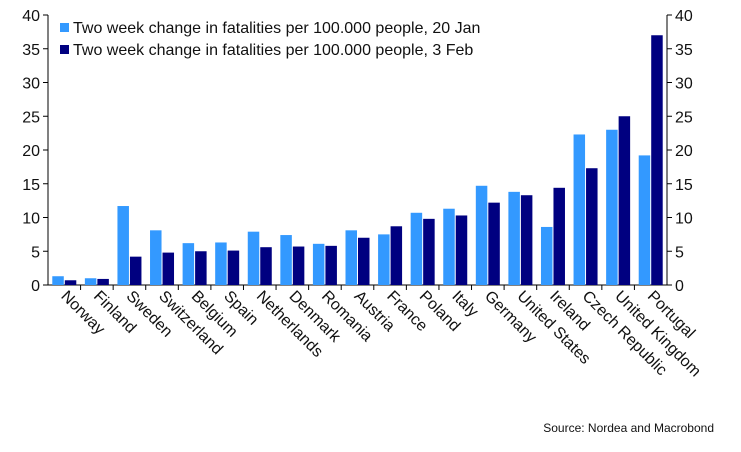  Describe the element at coordinates (684, 16) in the screenshot. I see `right-y-tick-label: 40` at that location.